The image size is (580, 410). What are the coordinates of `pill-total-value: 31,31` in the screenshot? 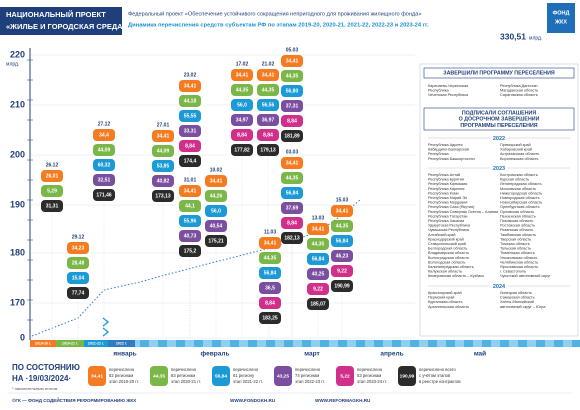 It's located at (52, 207).